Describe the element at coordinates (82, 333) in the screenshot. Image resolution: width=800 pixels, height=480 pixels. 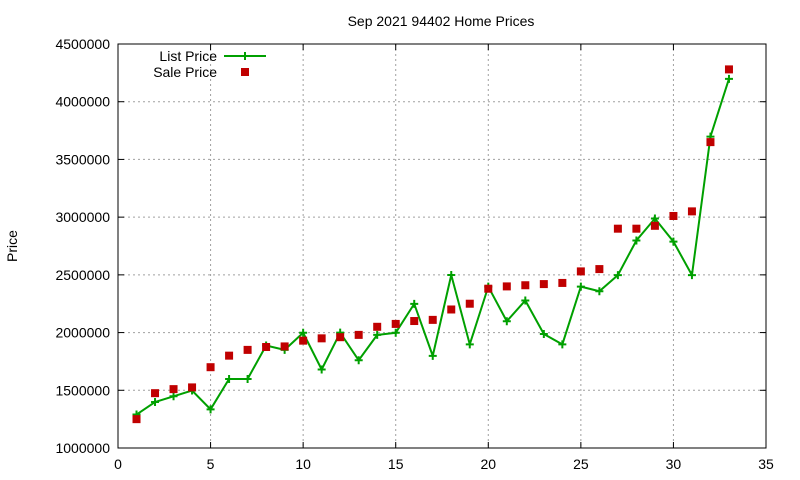
I see `y-tick-label: 2000000` at that location.